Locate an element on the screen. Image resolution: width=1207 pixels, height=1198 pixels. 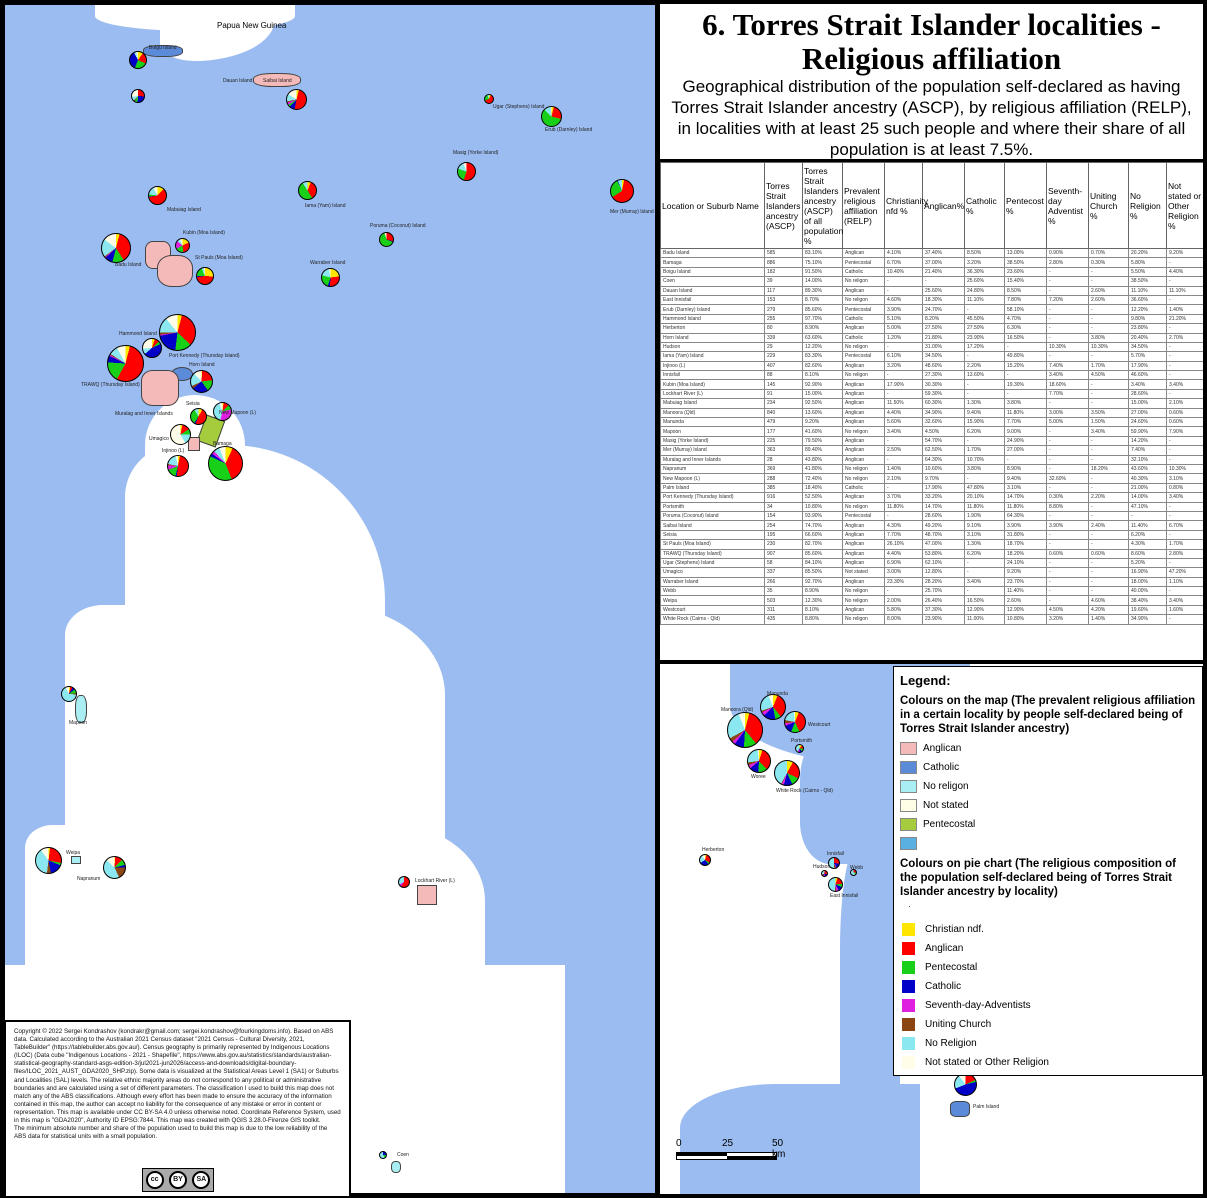
pie-hammond-island is located at coordinates (152, 348).